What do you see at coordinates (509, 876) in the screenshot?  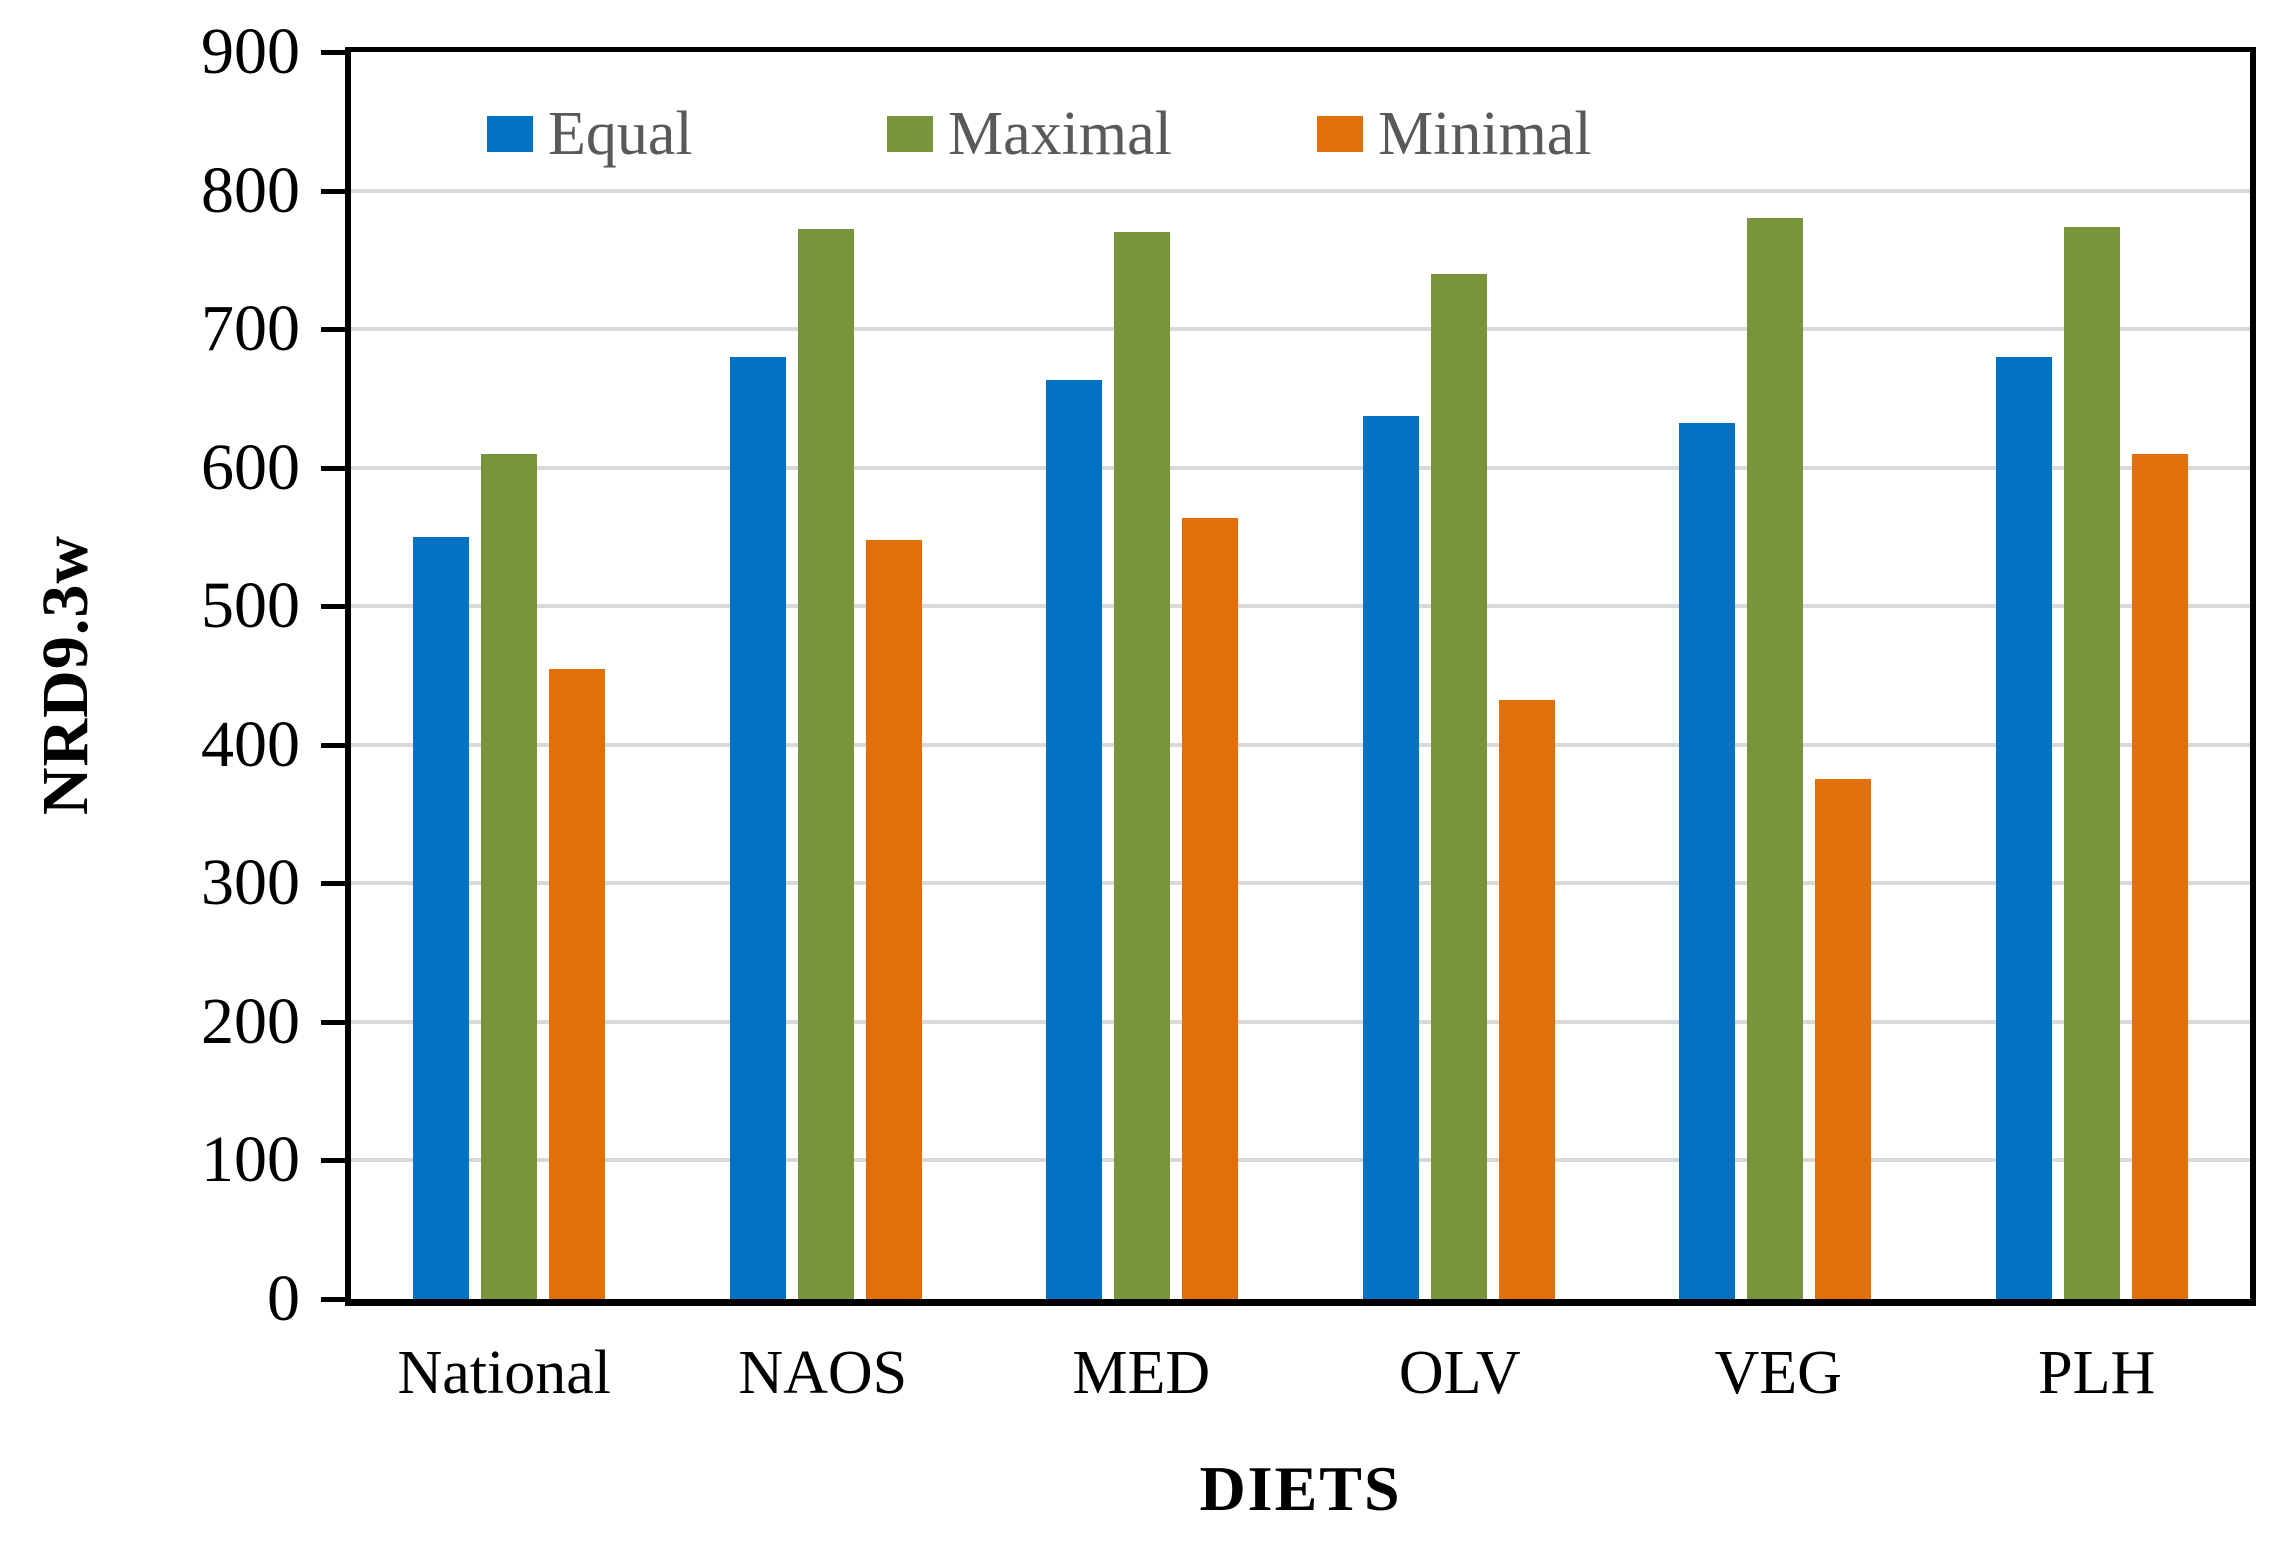 I see `bar-national-maximal` at bounding box center [509, 876].